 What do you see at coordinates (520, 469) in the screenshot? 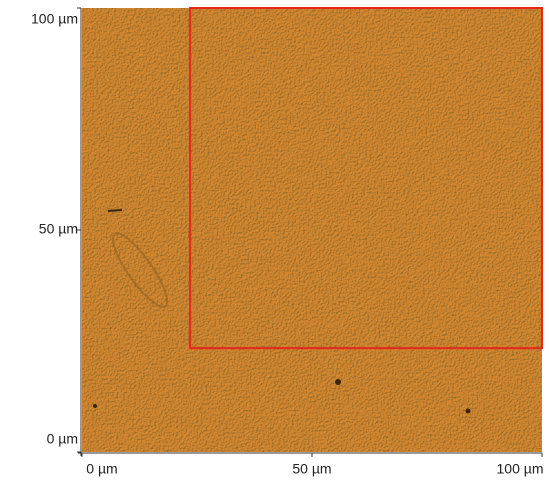
I see `x-tick-label: 100 µm` at bounding box center [520, 469].